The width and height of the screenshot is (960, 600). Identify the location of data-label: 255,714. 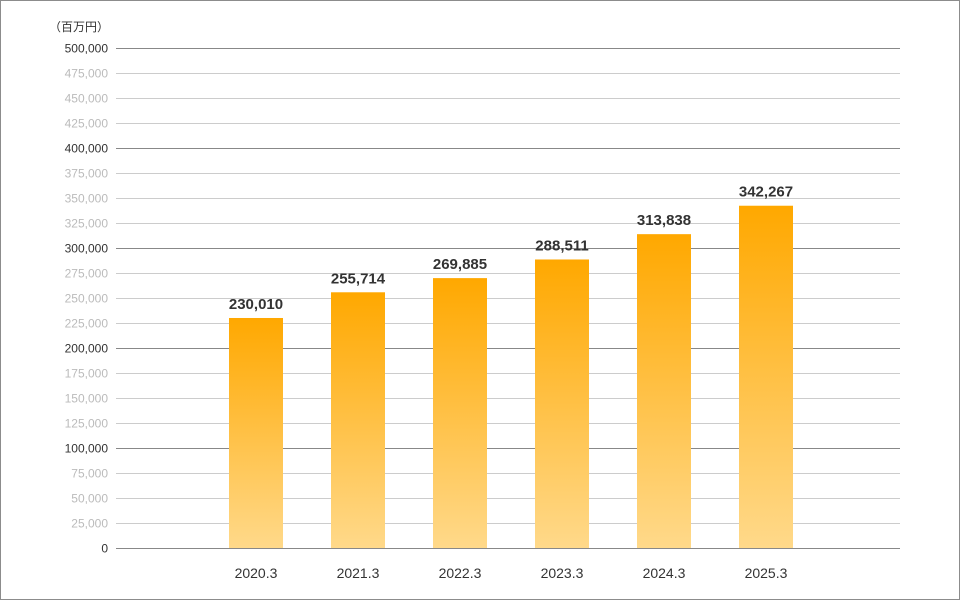
(358, 278).